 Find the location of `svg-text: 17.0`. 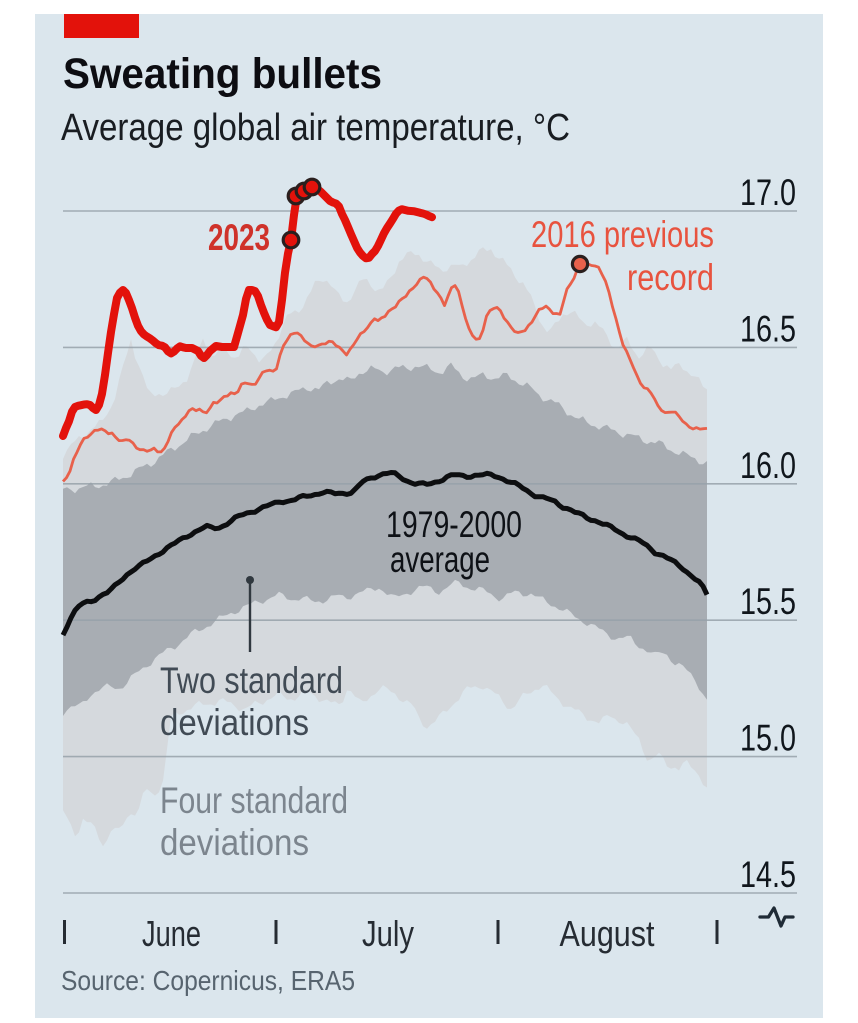

svg-text: 17.0 is located at coordinates (768, 192).